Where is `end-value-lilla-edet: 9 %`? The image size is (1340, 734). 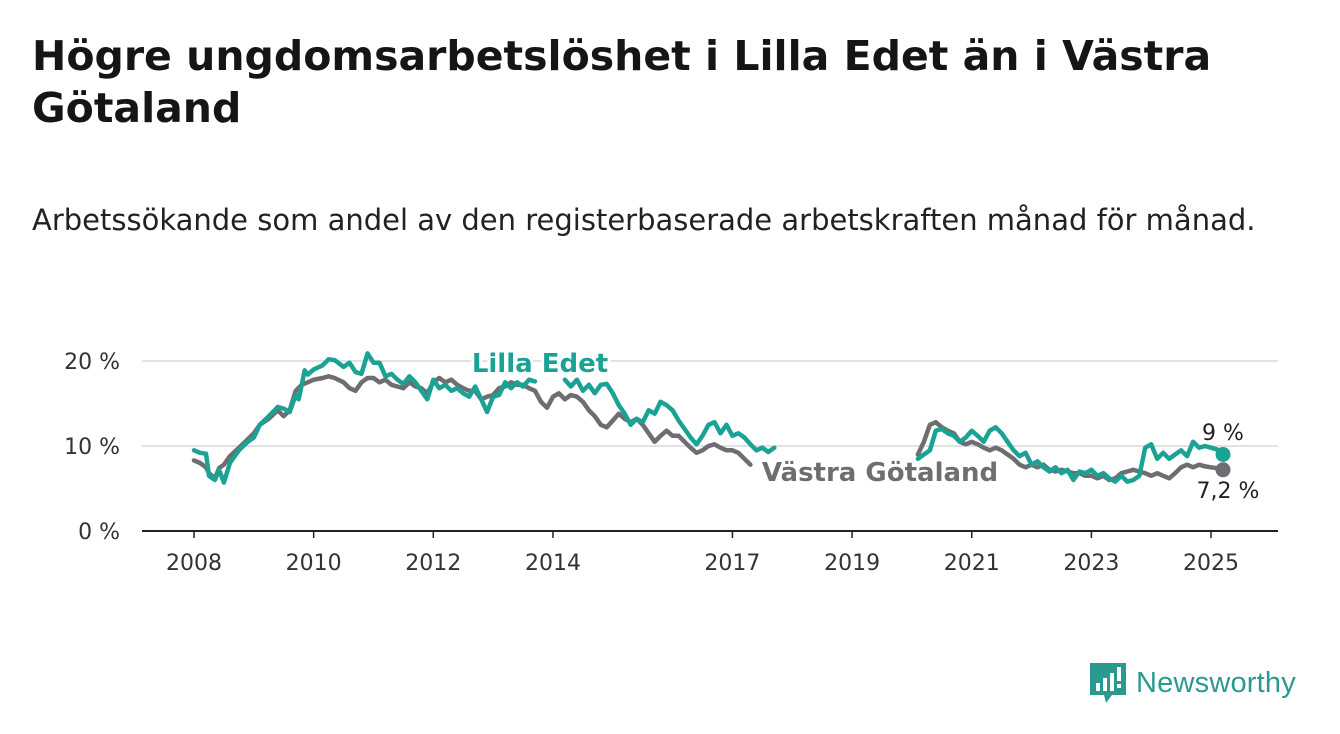 end-value-lilla-edet: 9 % is located at coordinates (1223, 433).